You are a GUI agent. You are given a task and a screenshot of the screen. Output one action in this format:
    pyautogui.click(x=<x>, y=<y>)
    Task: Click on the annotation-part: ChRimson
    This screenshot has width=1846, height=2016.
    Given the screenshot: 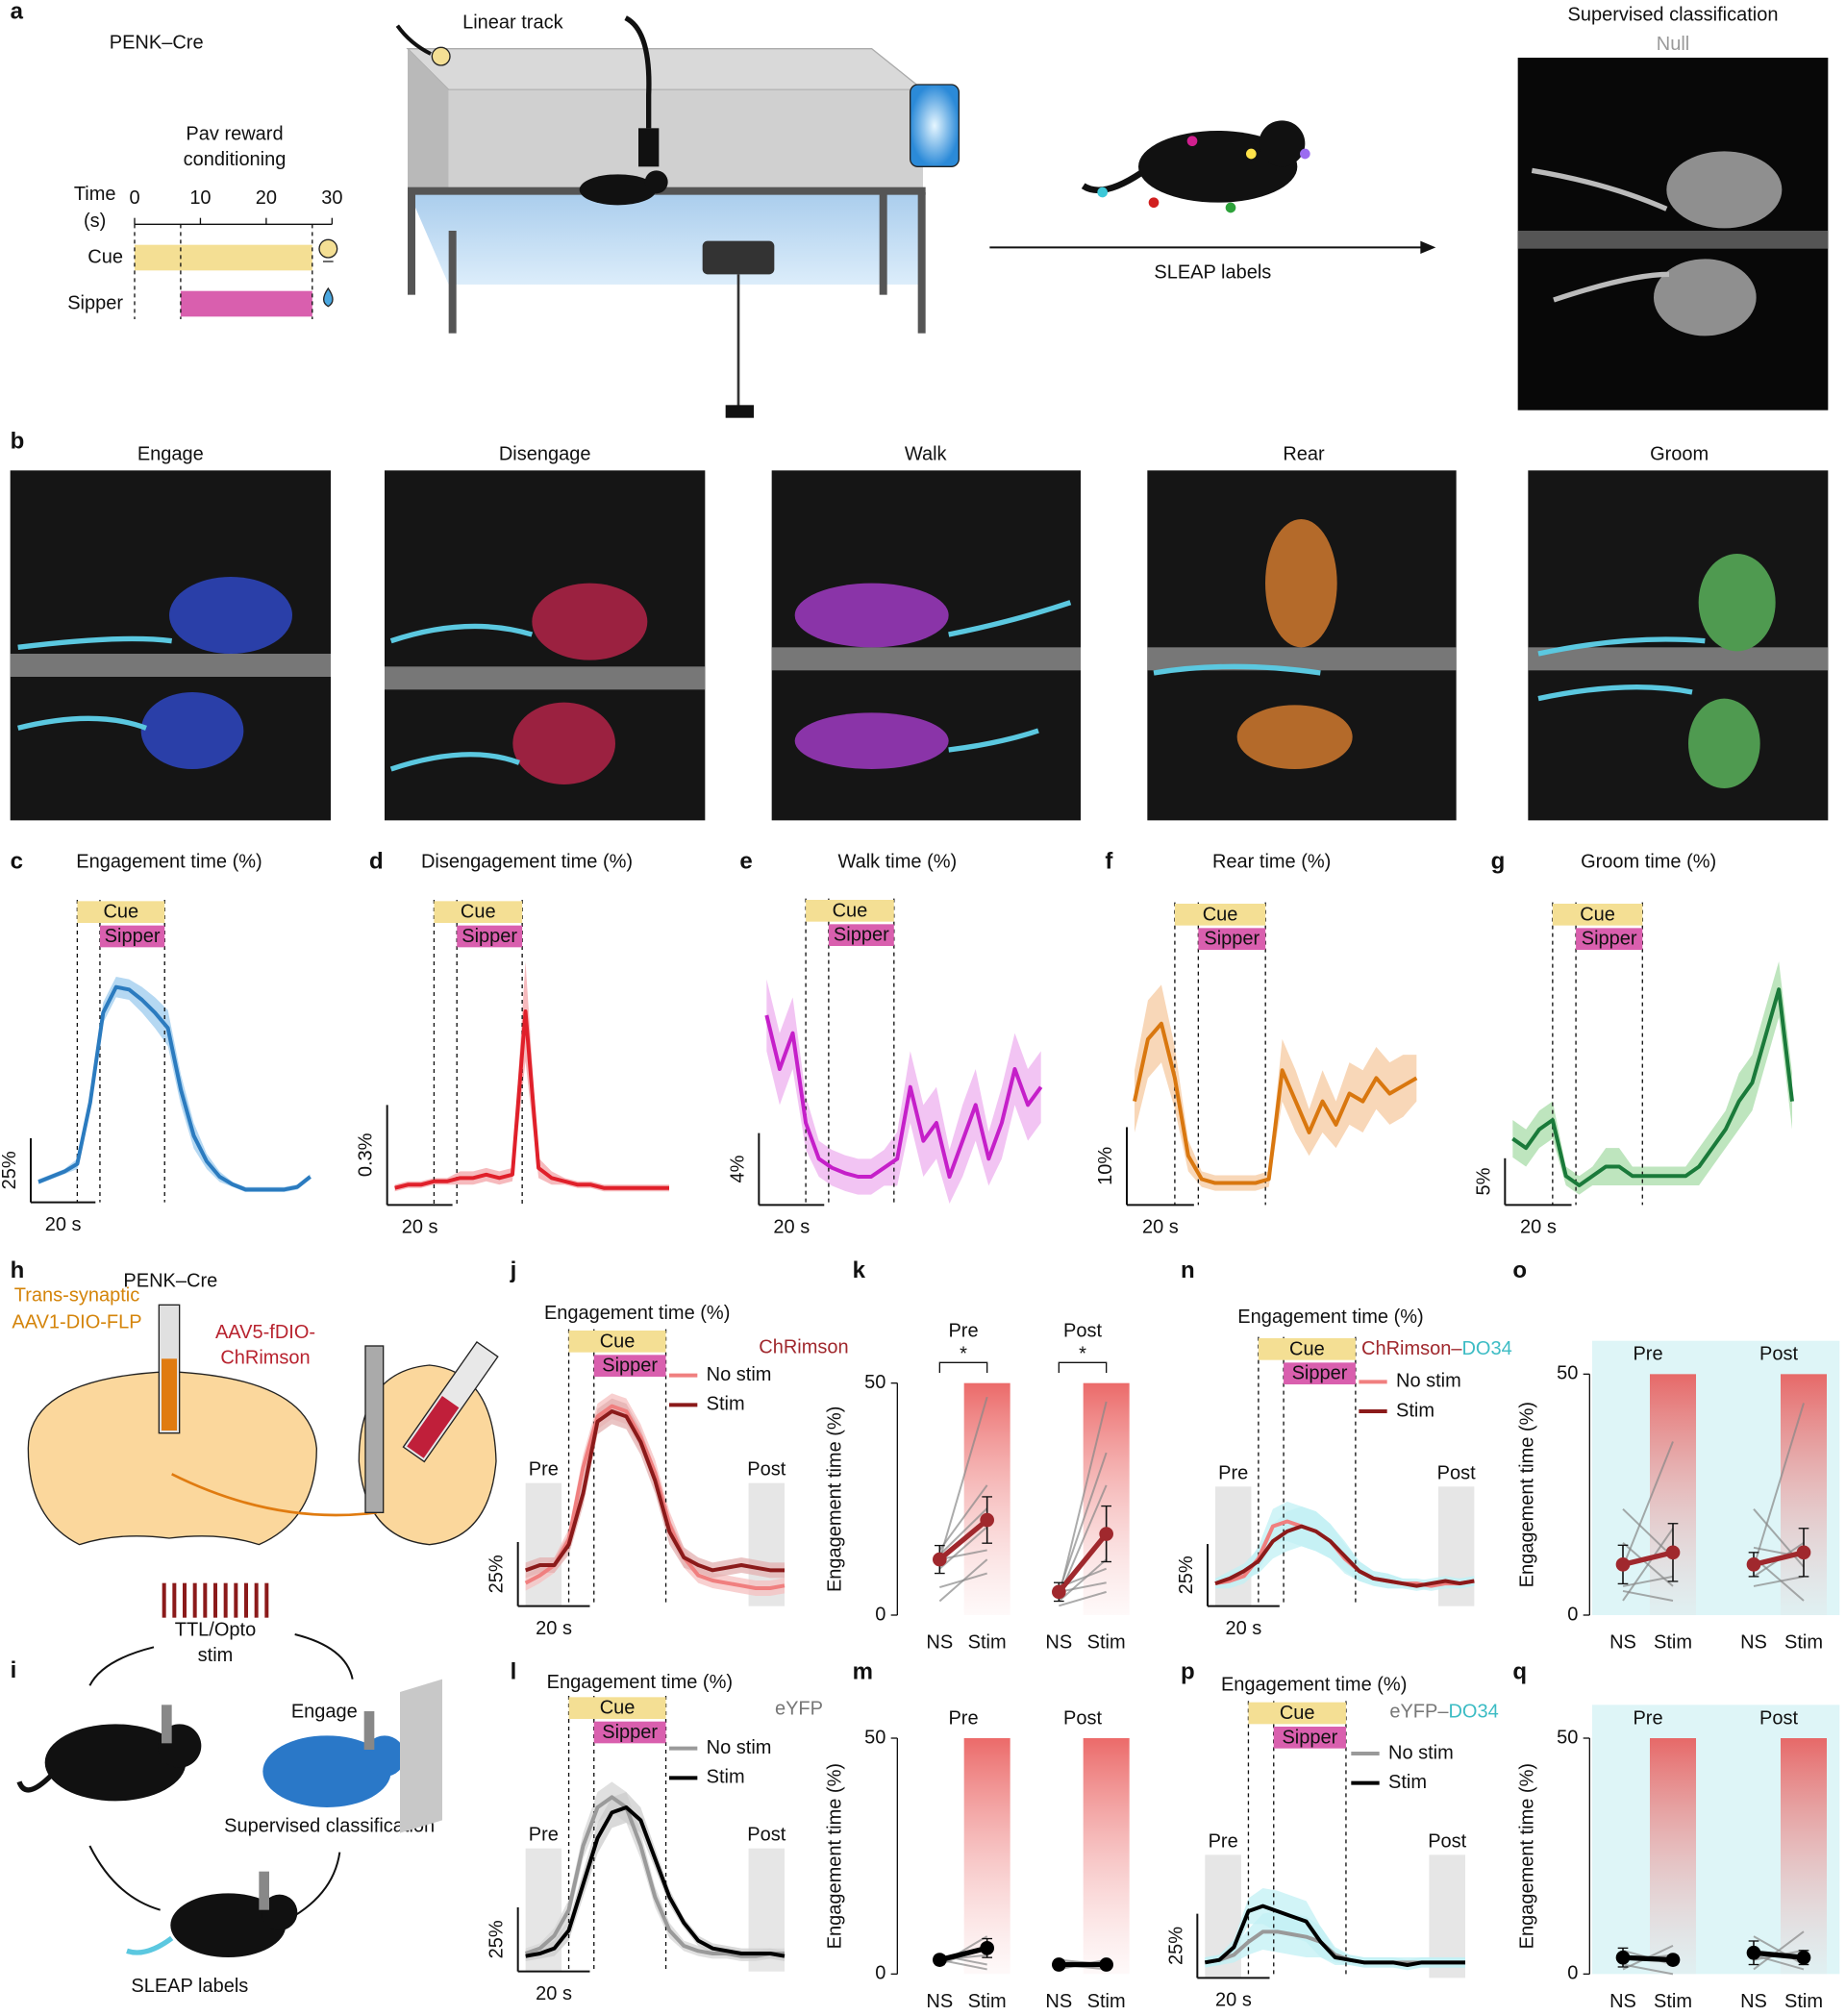 What is the action you would take?
    pyautogui.click(x=803, y=1347)
    